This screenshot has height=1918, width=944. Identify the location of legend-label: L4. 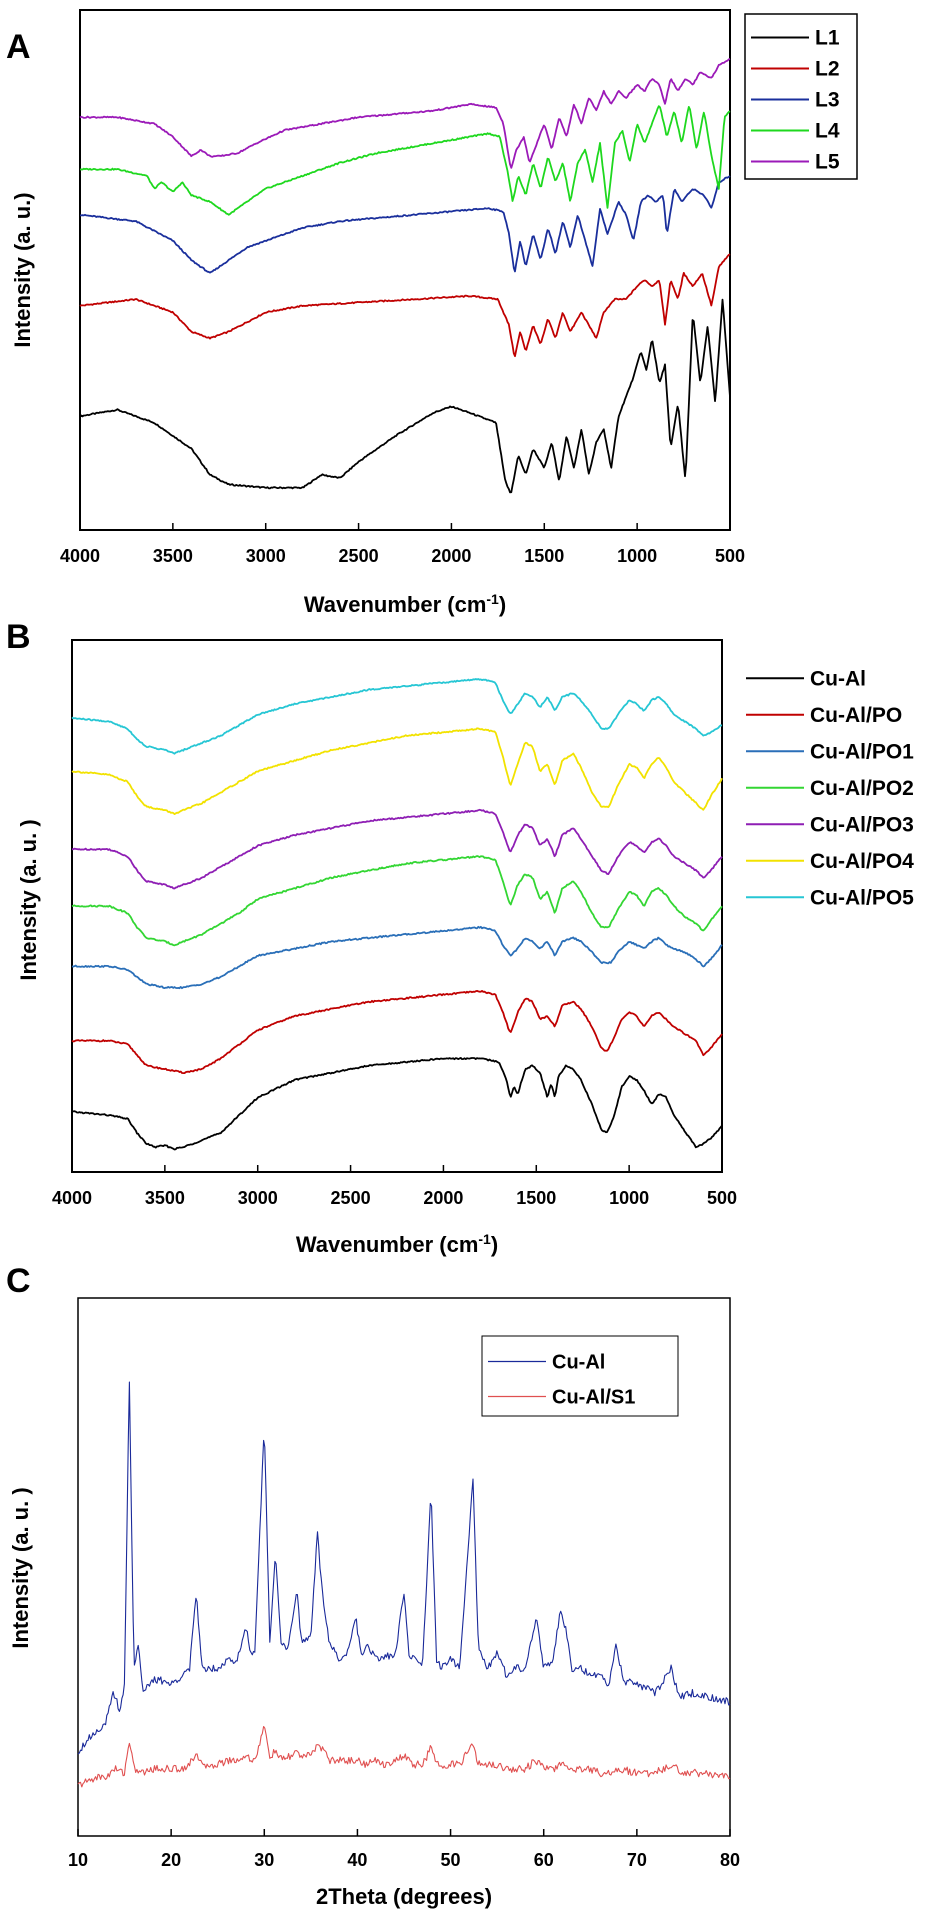
(827, 131).